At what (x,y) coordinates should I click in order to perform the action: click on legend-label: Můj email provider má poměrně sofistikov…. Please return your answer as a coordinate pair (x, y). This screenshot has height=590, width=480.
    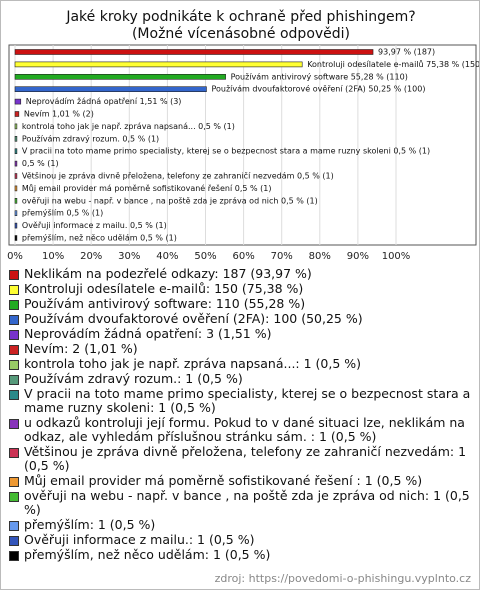
    Looking at the image, I should click on (223, 480).